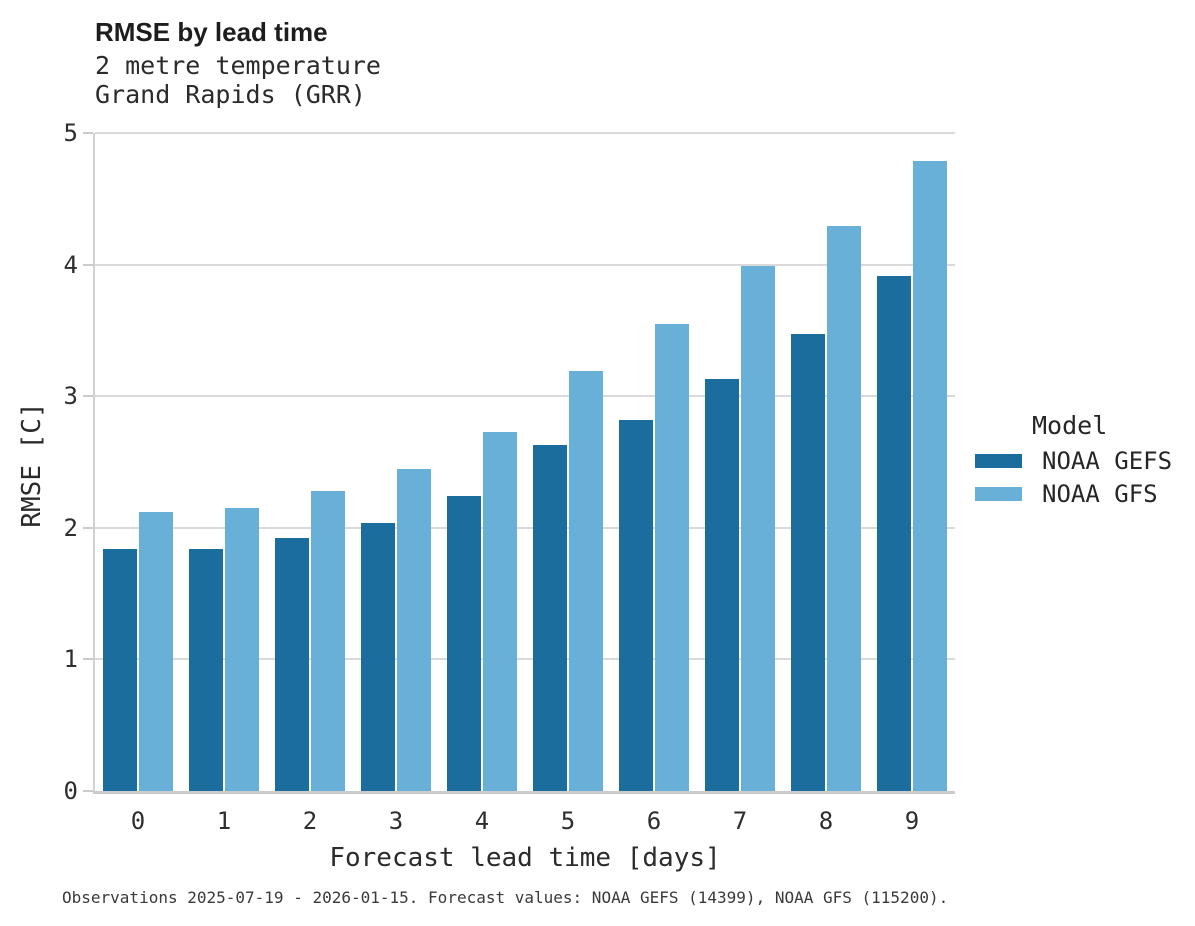 This screenshot has width=1195, height=926. Describe the element at coordinates (998, 461) in the screenshot. I see `legend-swatch-noaa-gefs` at that location.